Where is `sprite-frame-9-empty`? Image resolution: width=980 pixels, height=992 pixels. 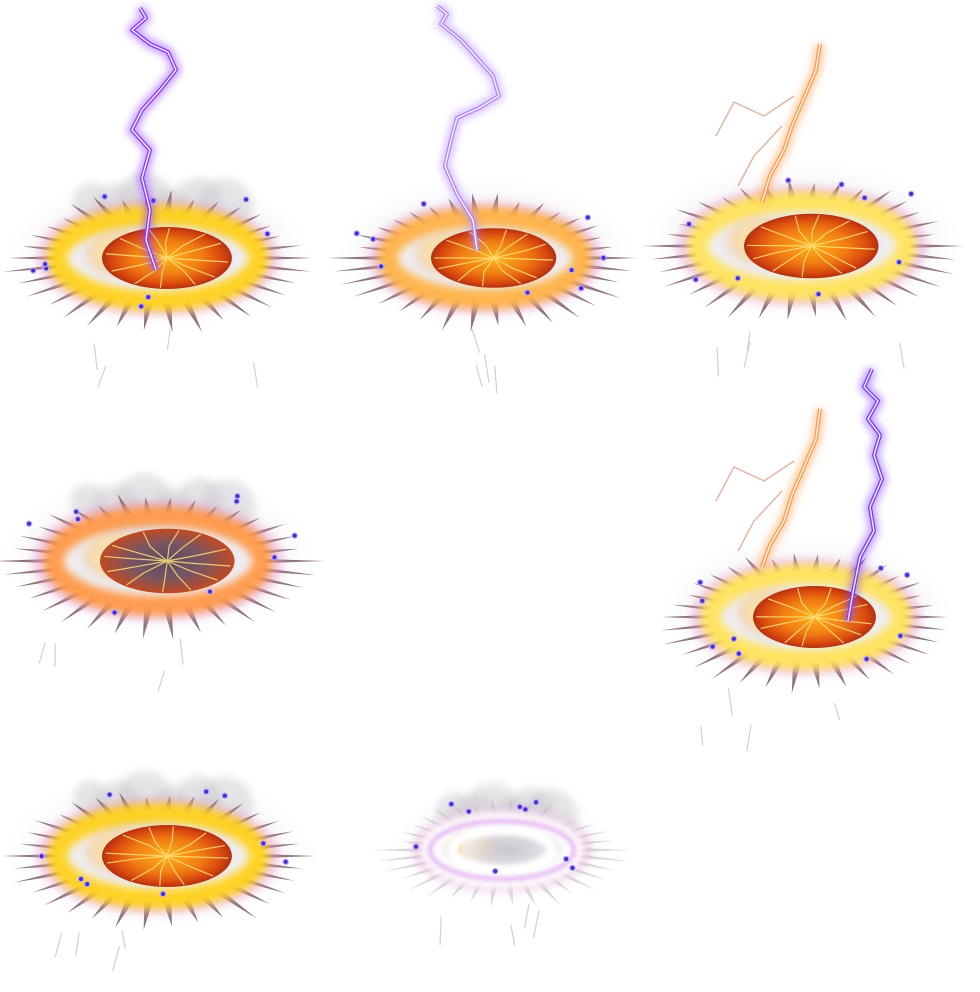
sprite-frame-9-empty is located at coordinates (817, 827).